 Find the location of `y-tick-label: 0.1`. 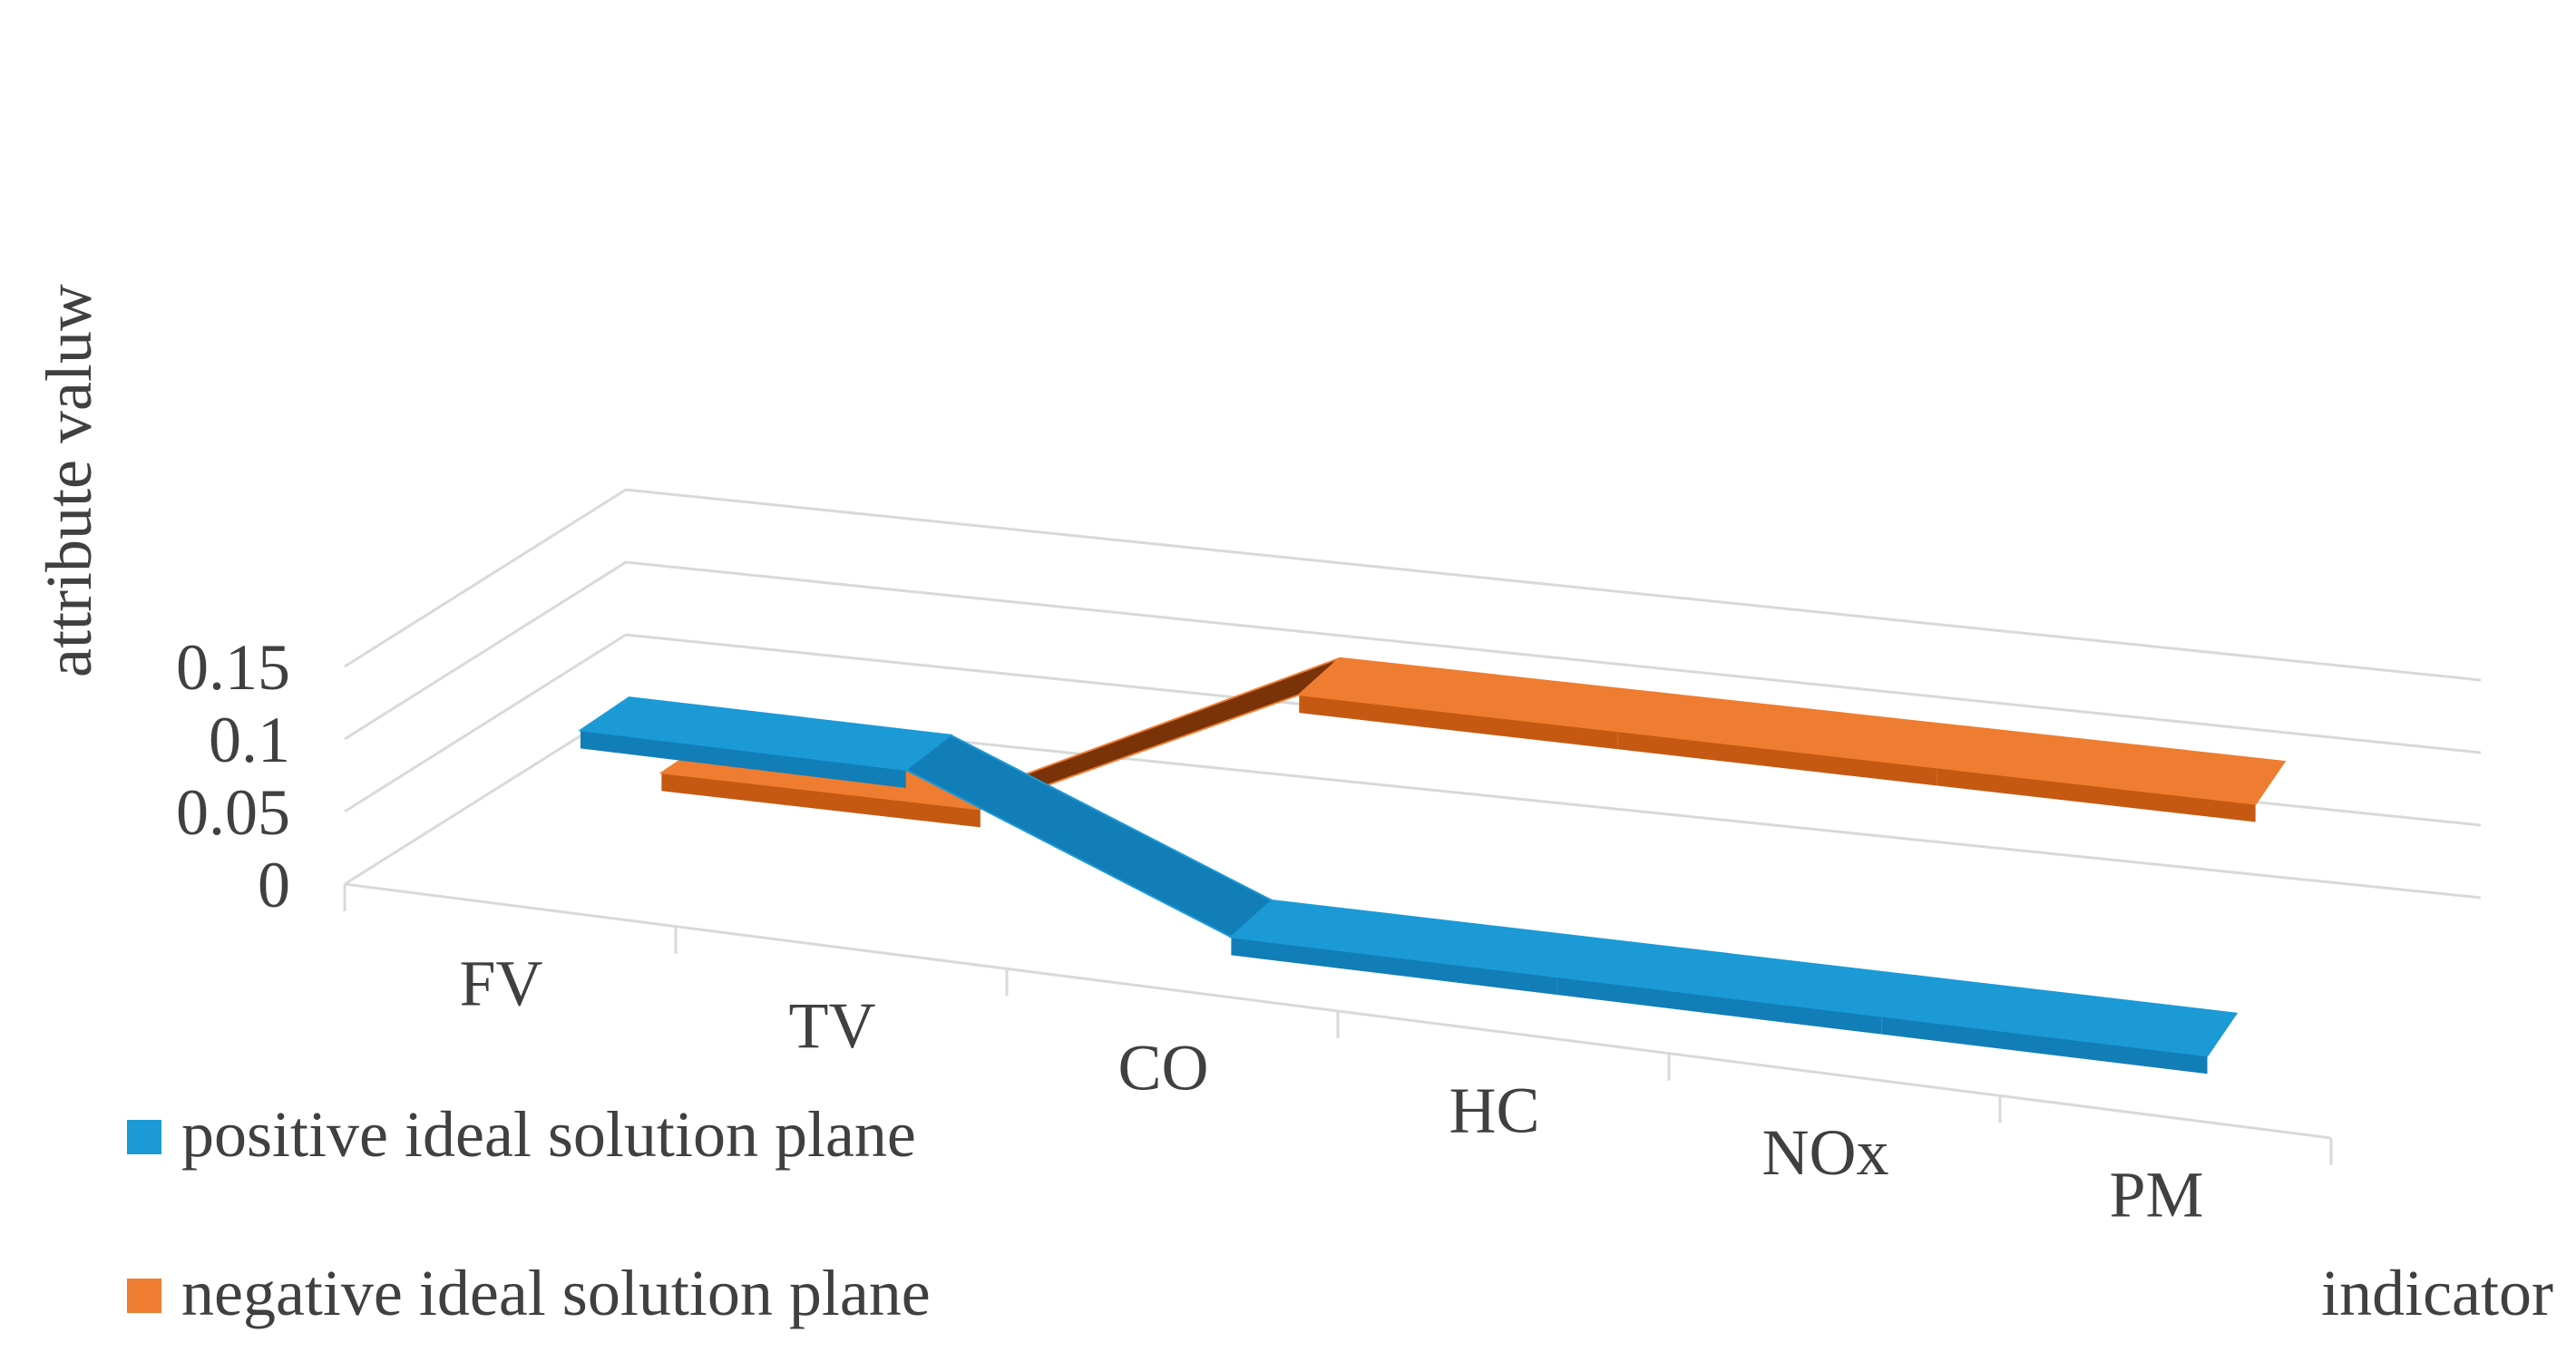

y-tick-label: 0.1 is located at coordinates (249, 740).